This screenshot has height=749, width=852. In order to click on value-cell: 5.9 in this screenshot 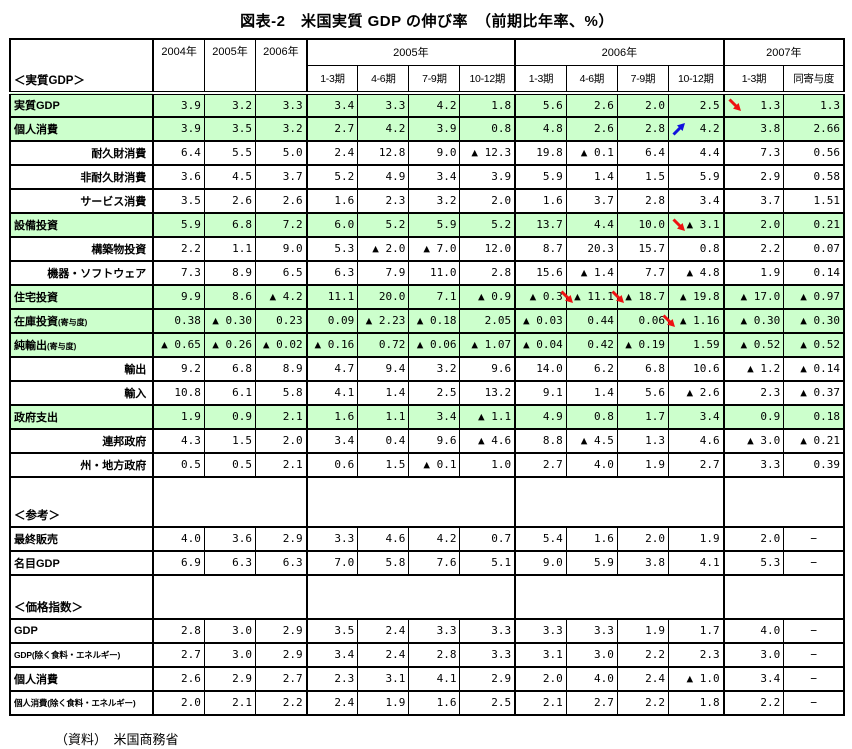, I will do `click(434, 224)`.